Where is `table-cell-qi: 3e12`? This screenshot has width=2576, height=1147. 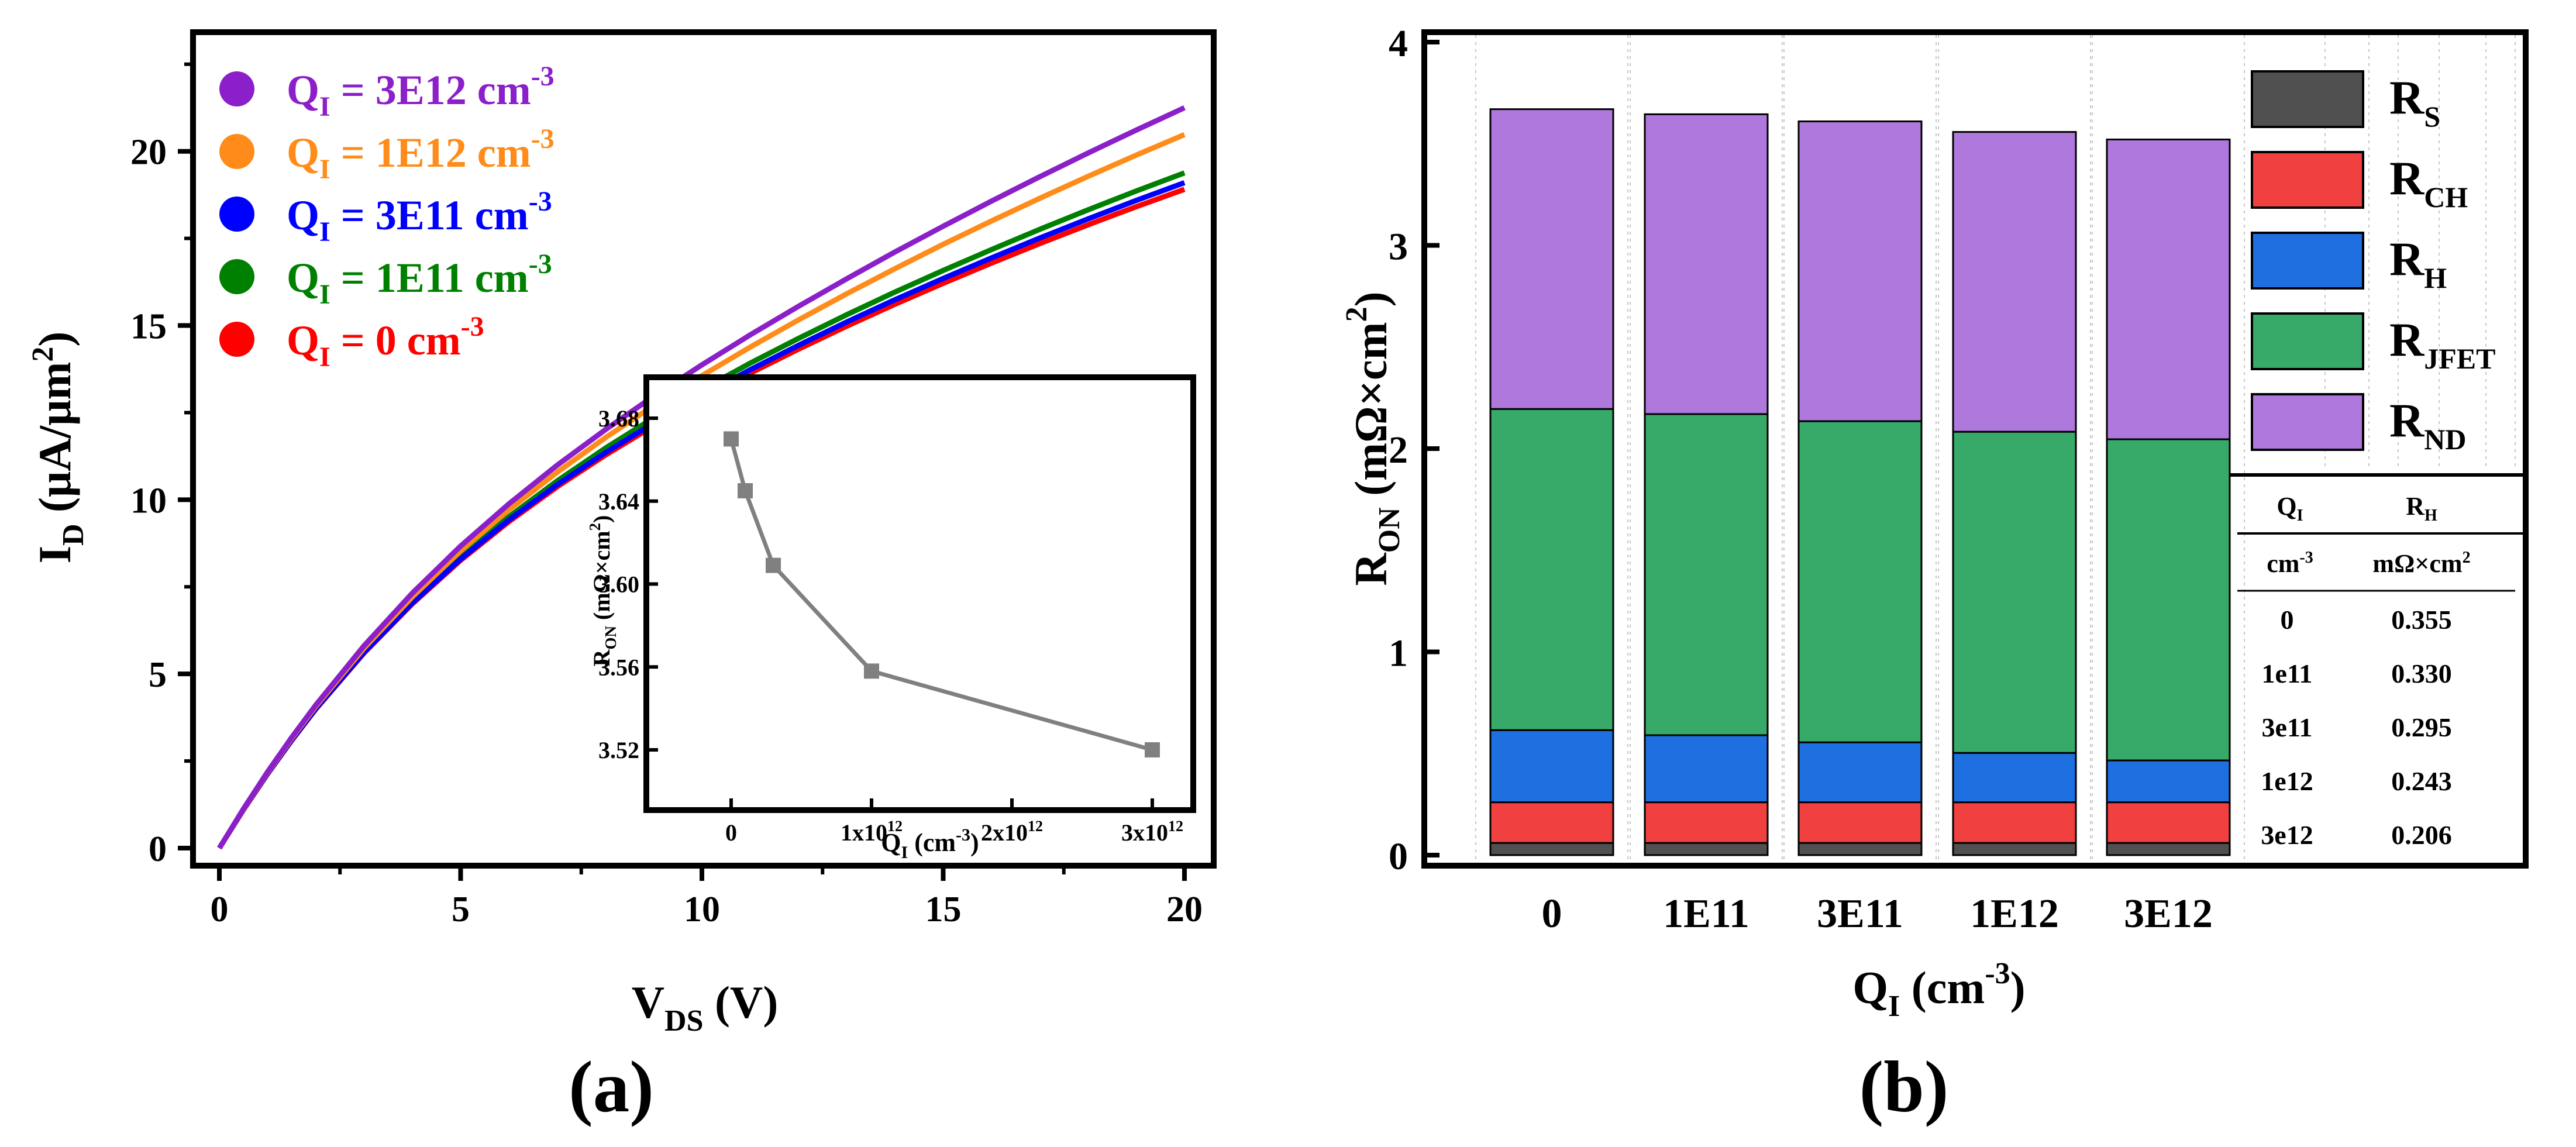
table-cell-qi: 3e12 is located at coordinates (2287, 835).